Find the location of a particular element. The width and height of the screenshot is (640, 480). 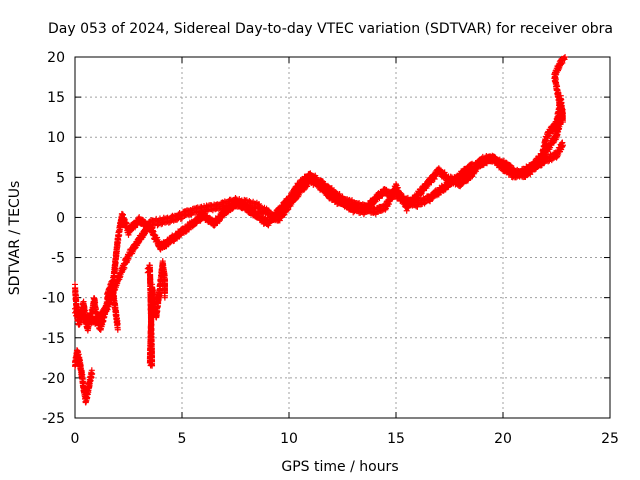

y-axis-label: SDTVAR / TECUs is located at coordinates (15, 238).